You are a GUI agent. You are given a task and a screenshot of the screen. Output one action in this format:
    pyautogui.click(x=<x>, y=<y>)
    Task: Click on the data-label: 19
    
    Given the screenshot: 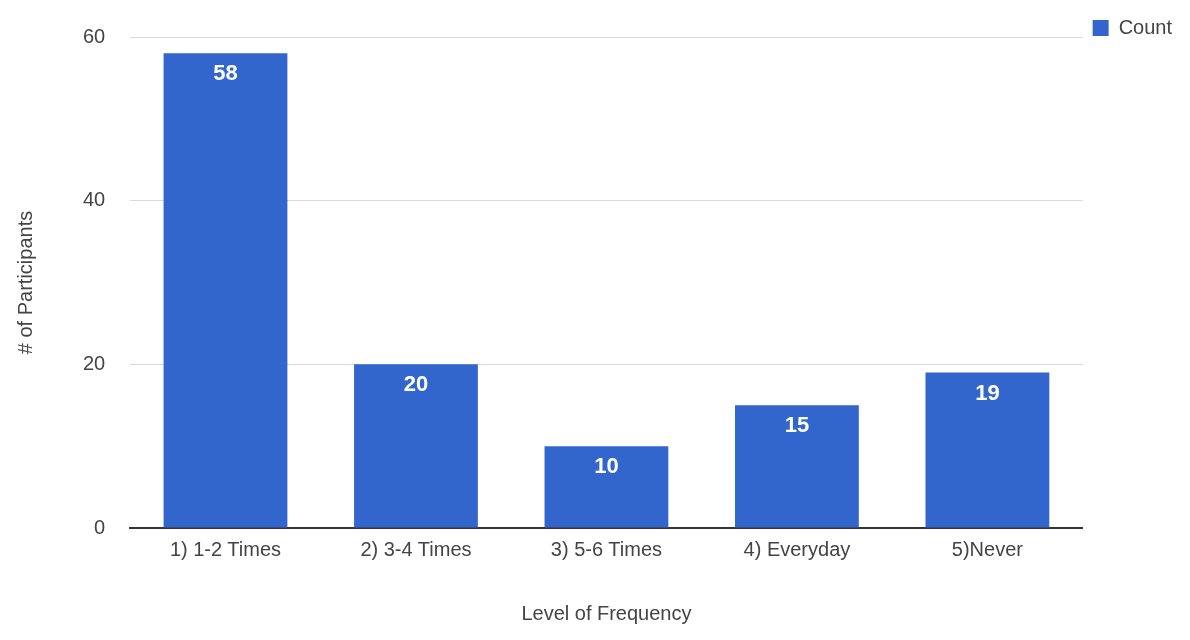 What is the action you would take?
    pyautogui.click(x=987, y=392)
    